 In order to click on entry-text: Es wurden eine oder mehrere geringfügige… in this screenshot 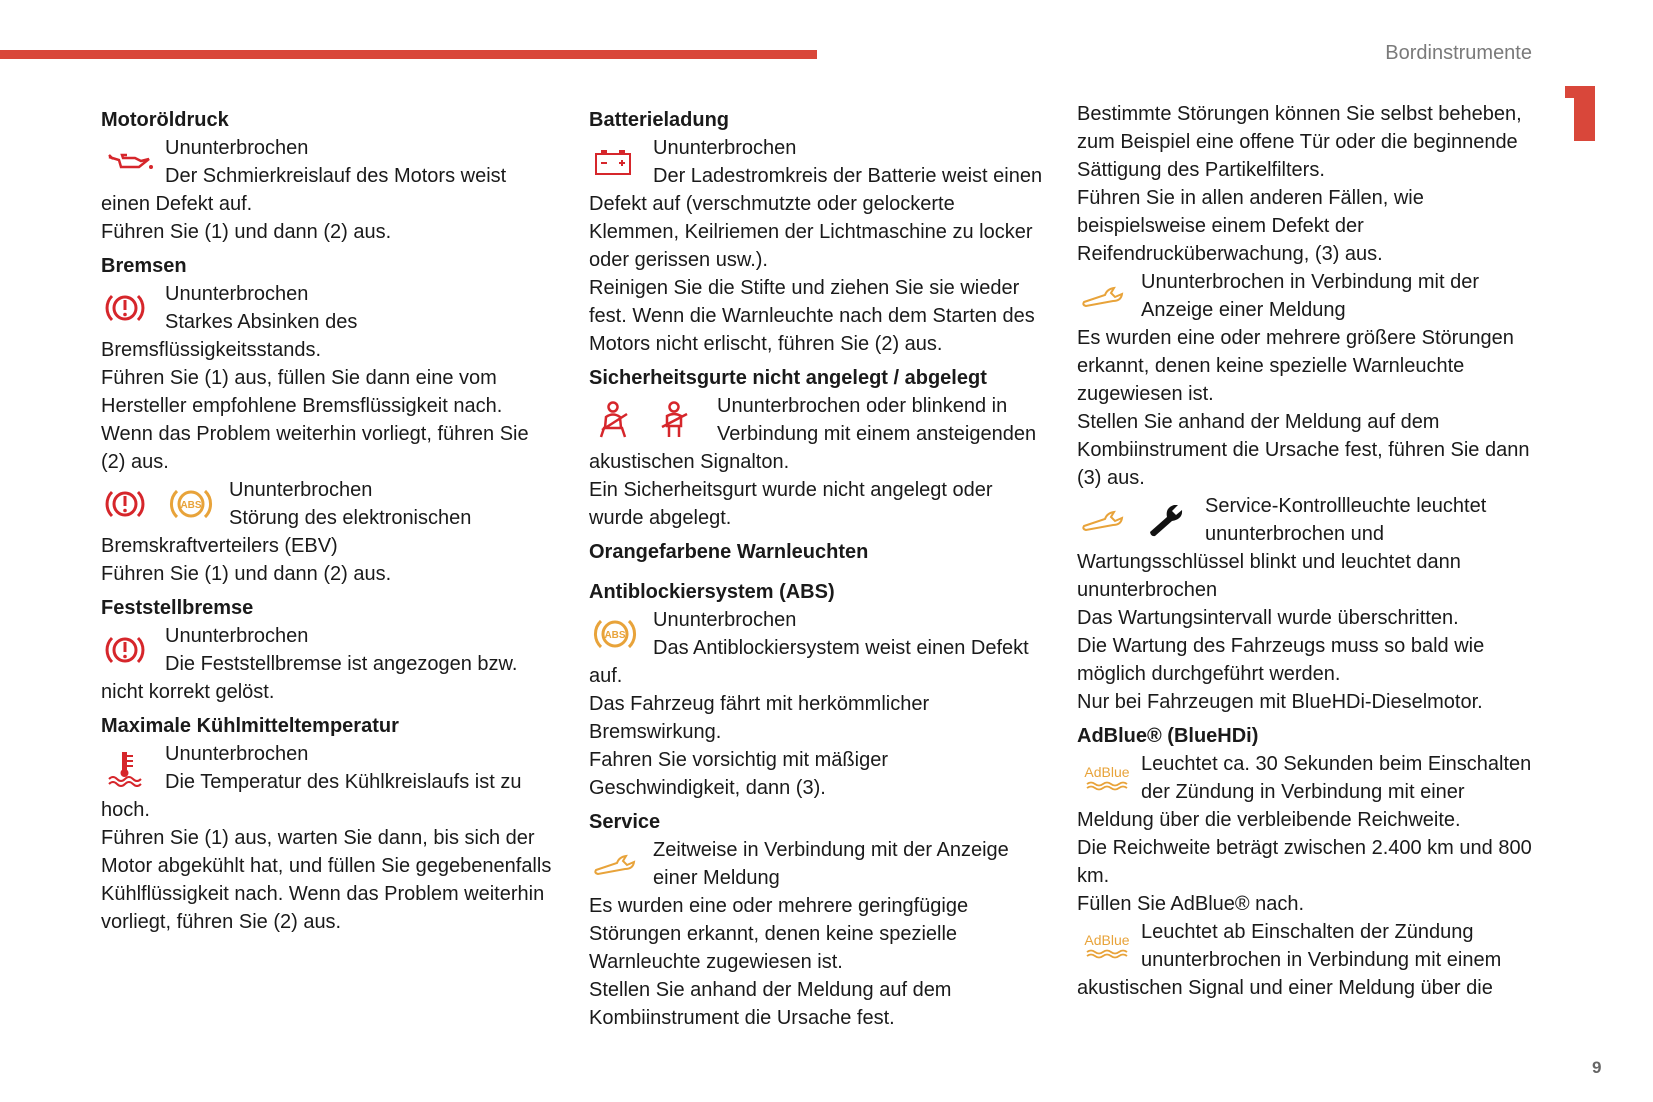, I will do `click(779, 934)`.